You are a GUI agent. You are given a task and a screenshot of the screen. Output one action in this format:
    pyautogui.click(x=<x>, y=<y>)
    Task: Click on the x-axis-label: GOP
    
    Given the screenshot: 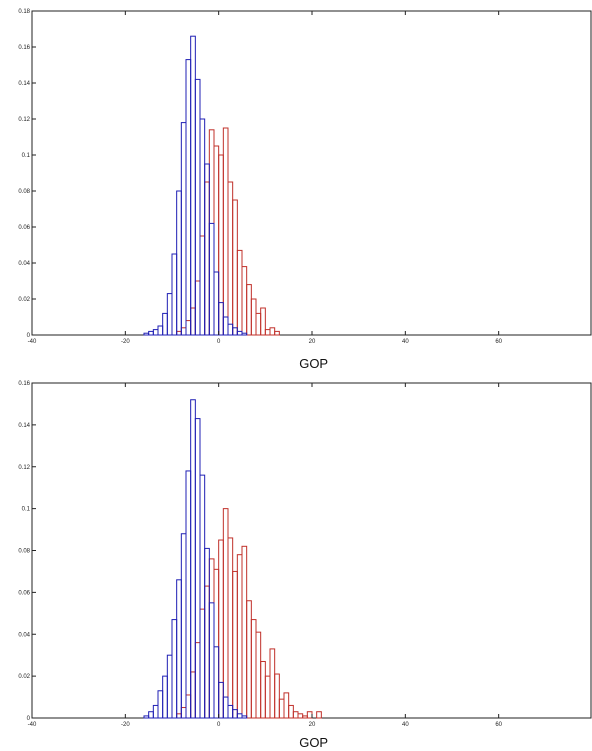 What is the action you would take?
    pyautogui.click(x=313, y=742)
    